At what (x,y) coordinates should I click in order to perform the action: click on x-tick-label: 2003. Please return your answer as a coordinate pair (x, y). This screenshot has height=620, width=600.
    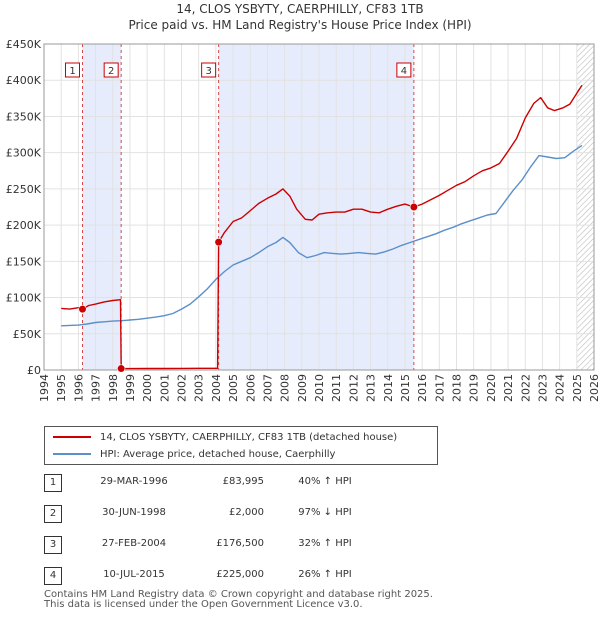
    Looking at the image, I should click on (199, 388).